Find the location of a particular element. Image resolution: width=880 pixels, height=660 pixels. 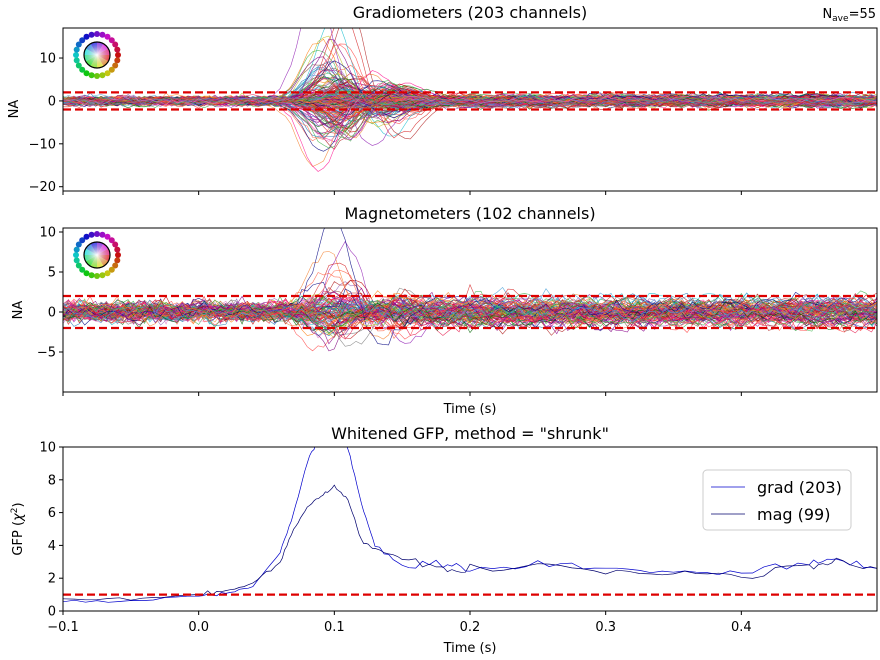

magnetometer-title: Magnetometers (102 channels) is located at coordinates (469, 213).